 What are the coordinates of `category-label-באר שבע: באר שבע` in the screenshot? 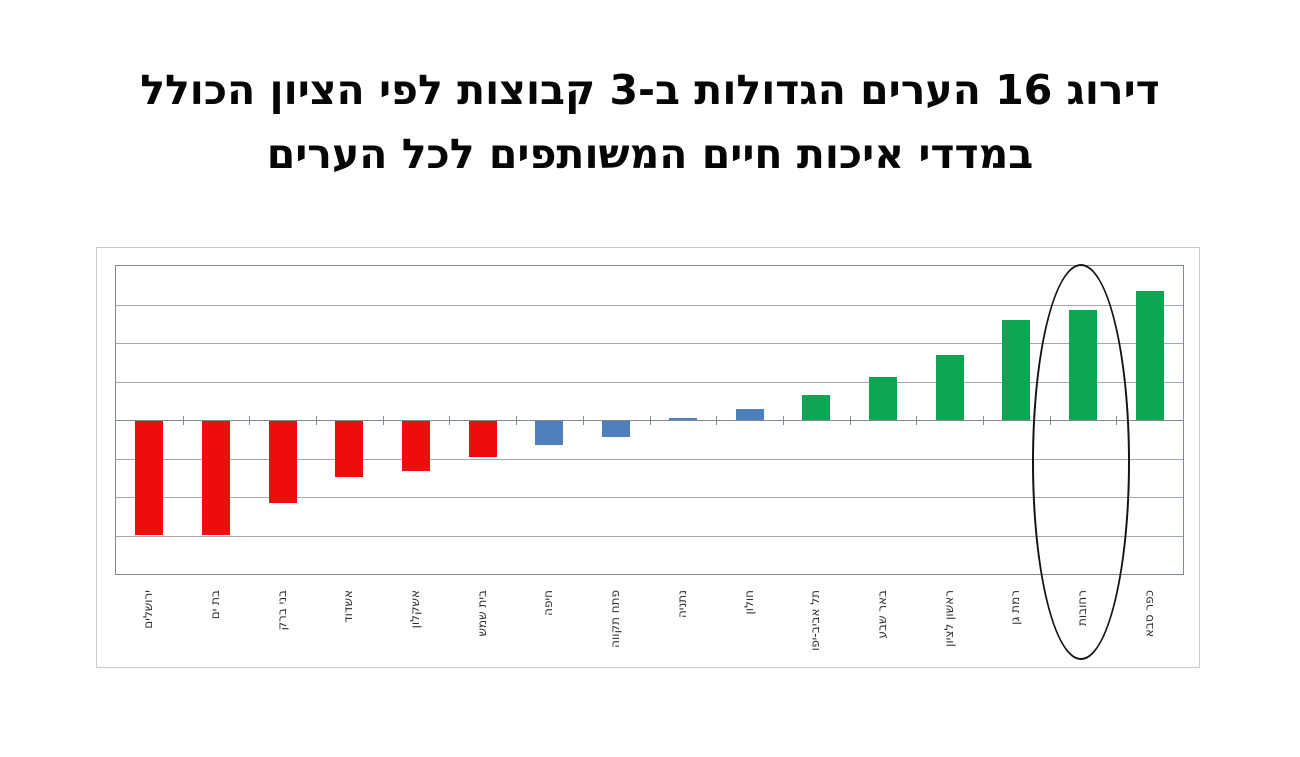 It's located at (881, 614).